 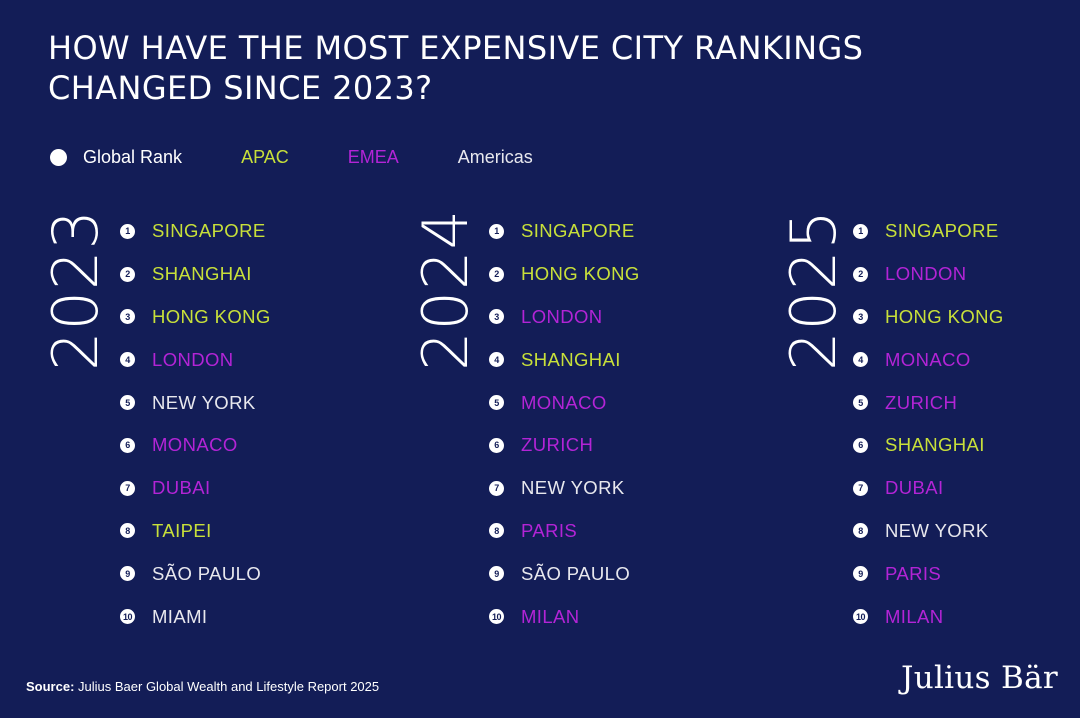 I want to click on ranking-row: 6 MONACO, so click(x=195, y=445).